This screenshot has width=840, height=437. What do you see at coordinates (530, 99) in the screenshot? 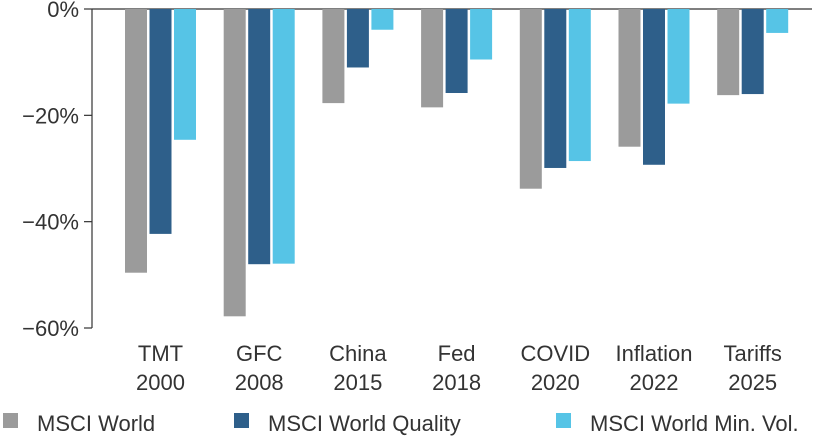
I see `bar-msci-world-covid` at bounding box center [530, 99].